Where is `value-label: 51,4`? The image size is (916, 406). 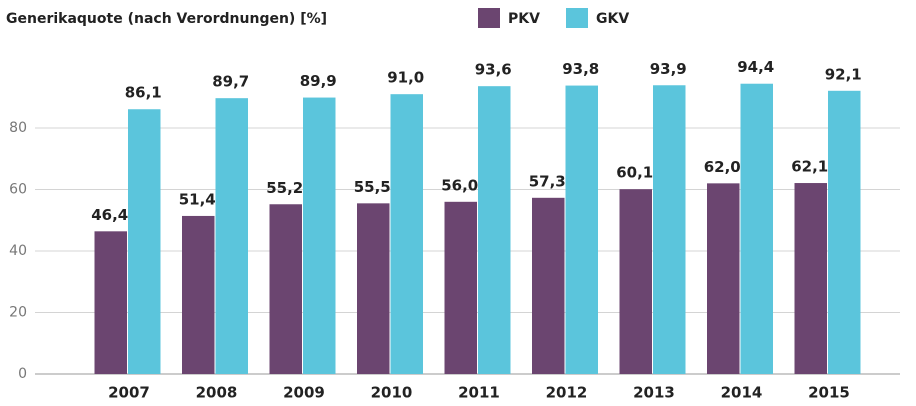 value-label: 51,4 is located at coordinates (197, 199).